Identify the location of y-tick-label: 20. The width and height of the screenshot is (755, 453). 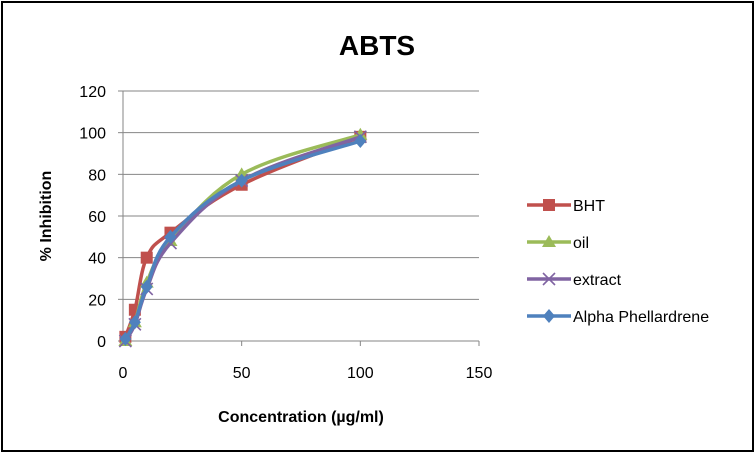
(97, 300).